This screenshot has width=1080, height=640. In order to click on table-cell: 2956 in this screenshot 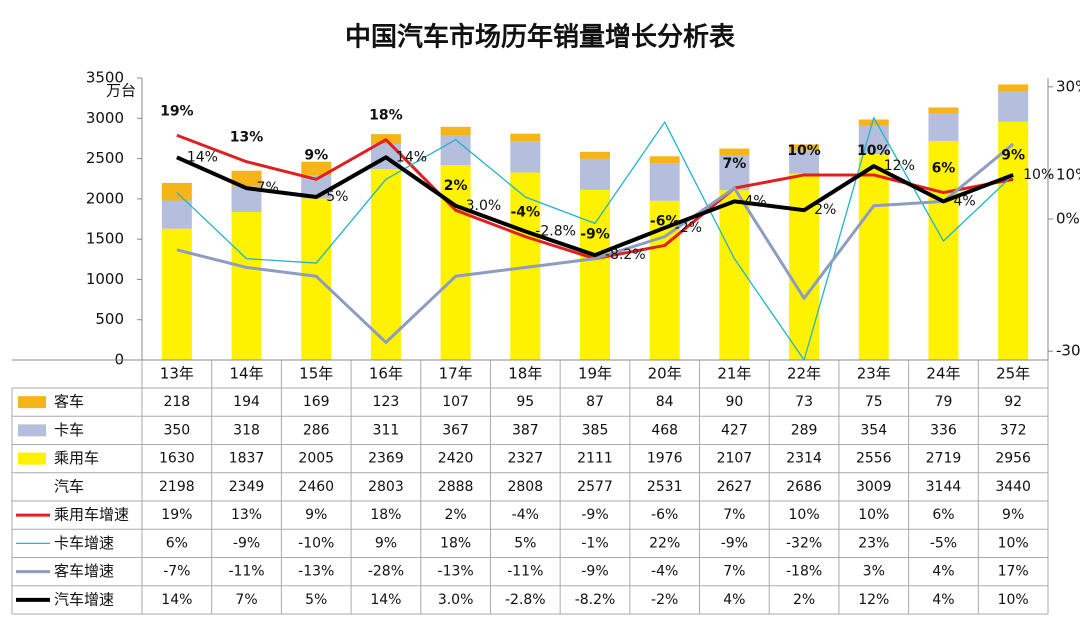, I will do `click(1013, 459)`.